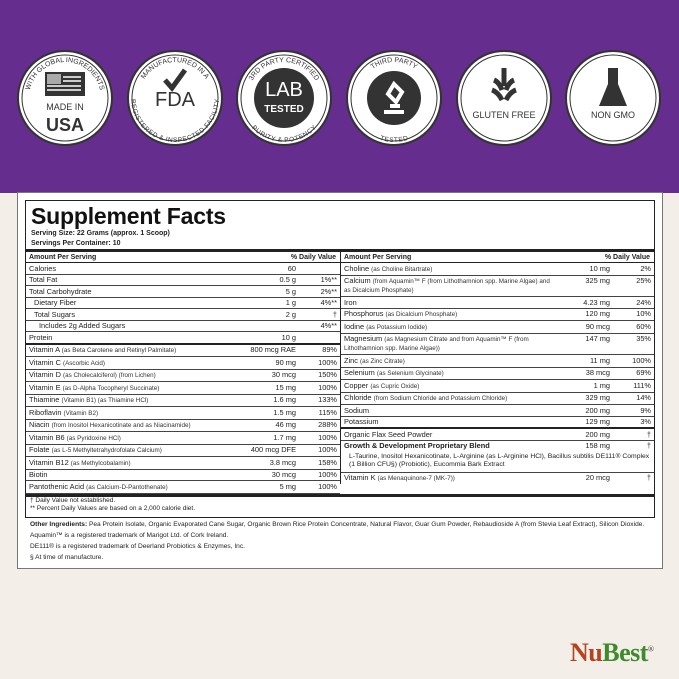 The image size is (679, 679). What do you see at coordinates (284, 90) in the screenshot?
I see `badge-line1: LAB` at bounding box center [284, 90].